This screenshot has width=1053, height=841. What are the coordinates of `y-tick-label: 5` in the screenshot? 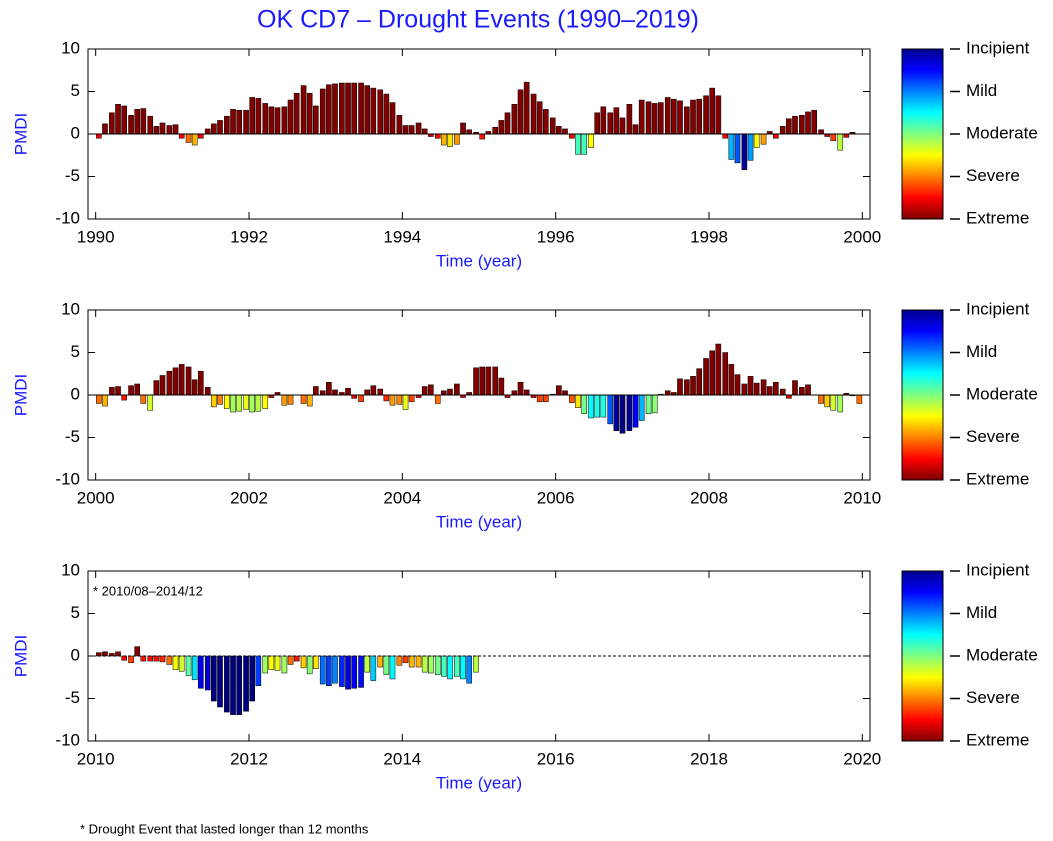 It's located at (75, 90).